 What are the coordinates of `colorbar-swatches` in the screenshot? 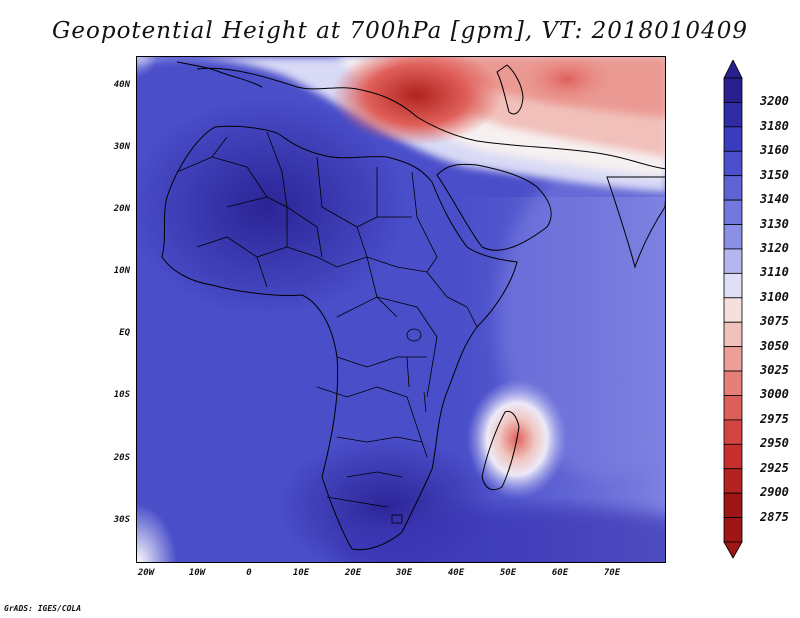 It's located at (733, 309).